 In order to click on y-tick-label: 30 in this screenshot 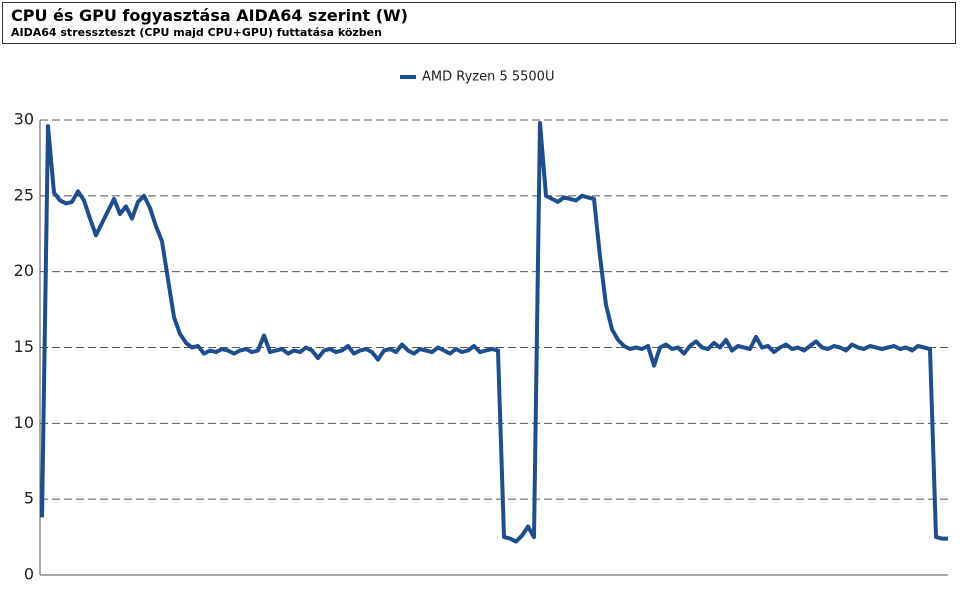, I will do `click(24, 119)`.